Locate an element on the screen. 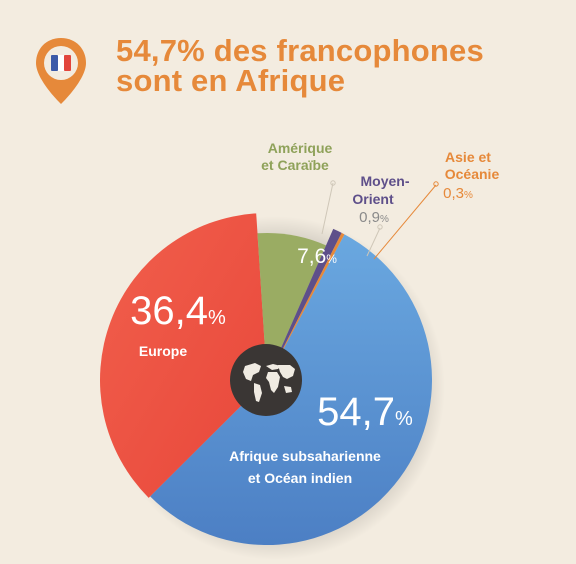 The image size is (576, 564). leader-dot-moyen-orient is located at coordinates (380, 227).